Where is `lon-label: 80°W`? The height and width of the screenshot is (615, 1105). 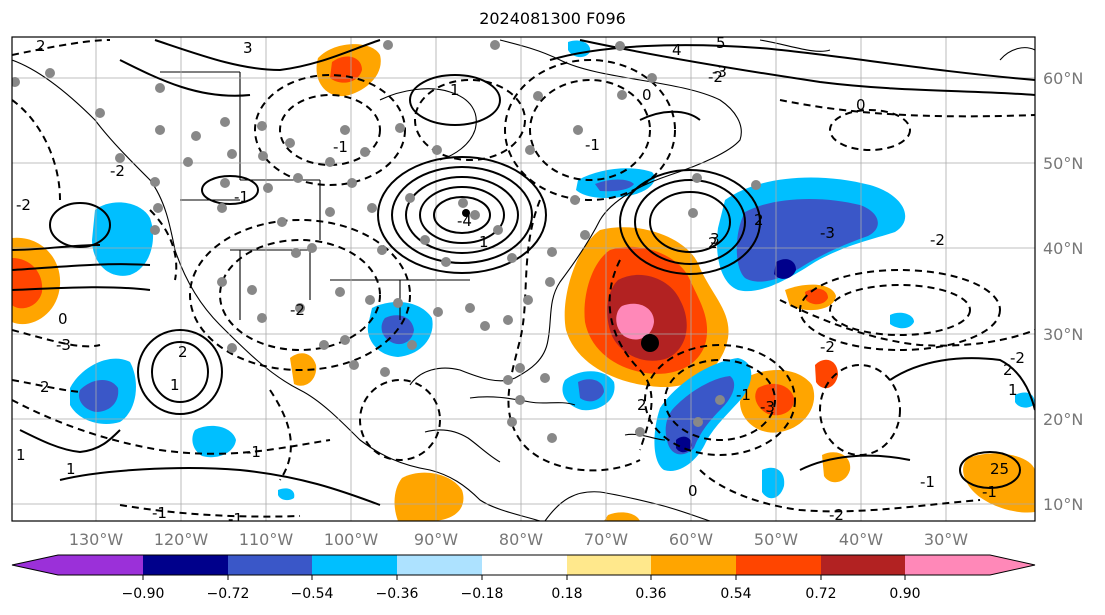
lon-label: 80°W is located at coordinates (521, 539).